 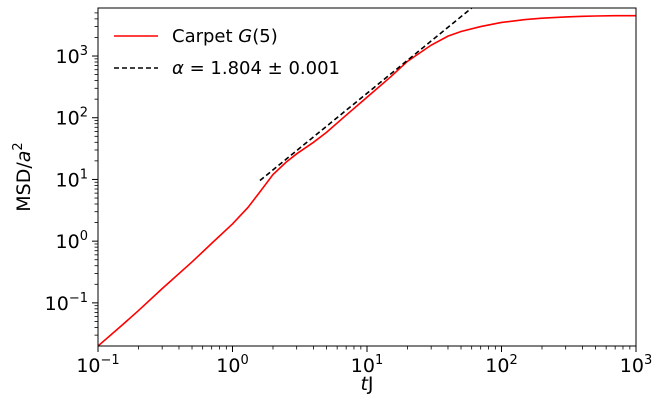 I want to click on y-axis-label: MSD/a2, so click(x=23, y=176).